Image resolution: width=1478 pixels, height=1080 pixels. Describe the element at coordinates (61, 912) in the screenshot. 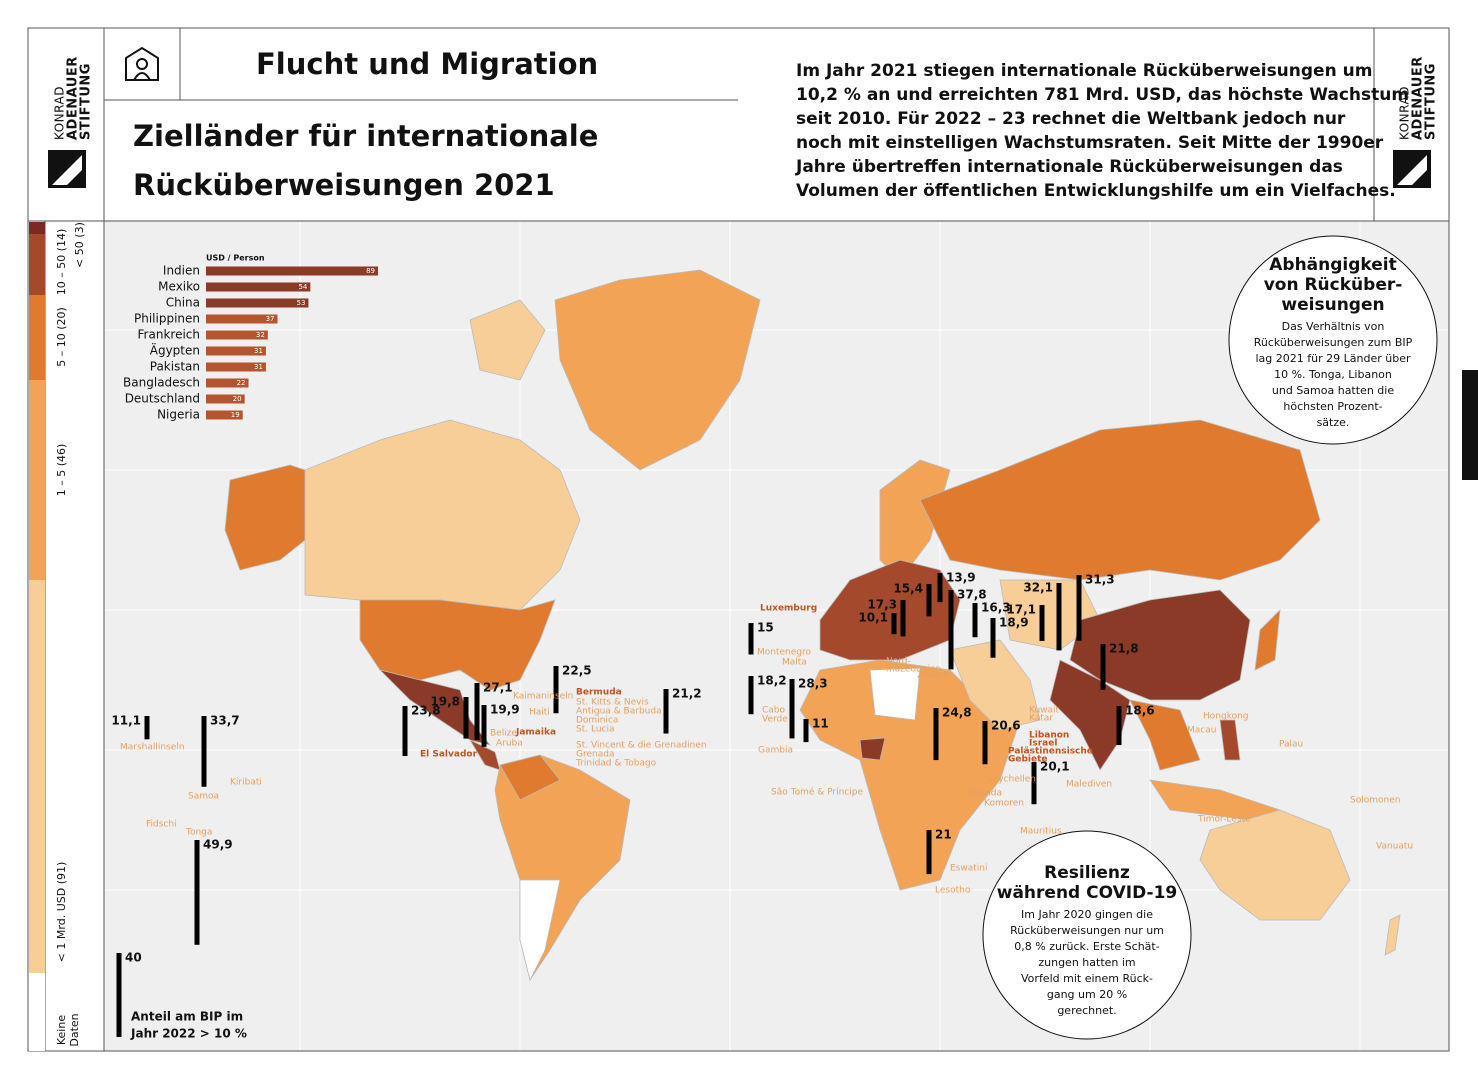

I see `legend-label: < 1 Mrd. USD (91)` at that location.